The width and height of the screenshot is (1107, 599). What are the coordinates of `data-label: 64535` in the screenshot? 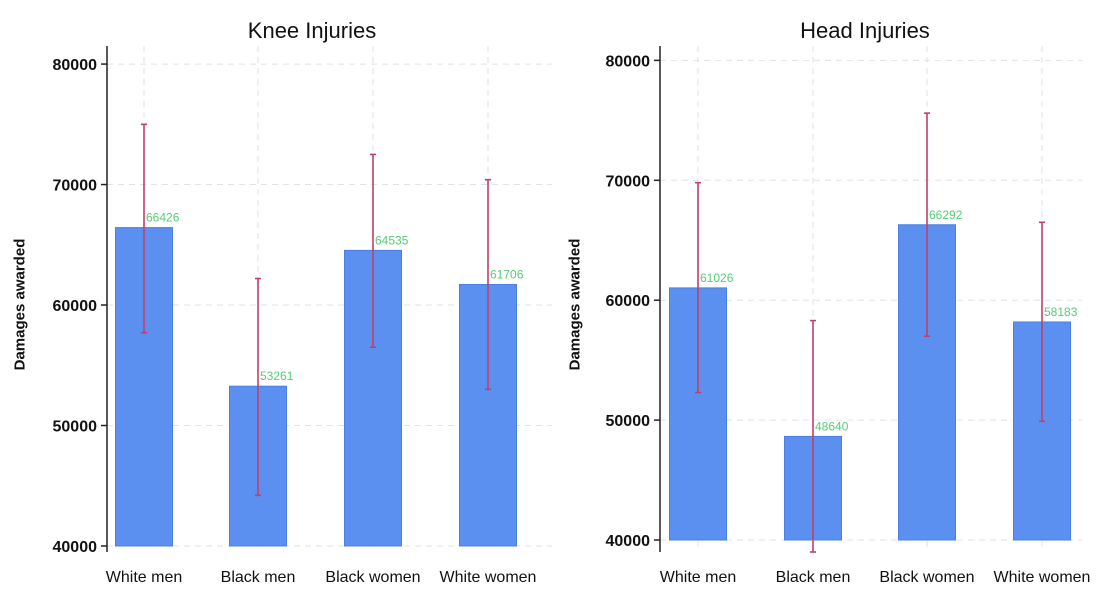 It's located at (392, 240).